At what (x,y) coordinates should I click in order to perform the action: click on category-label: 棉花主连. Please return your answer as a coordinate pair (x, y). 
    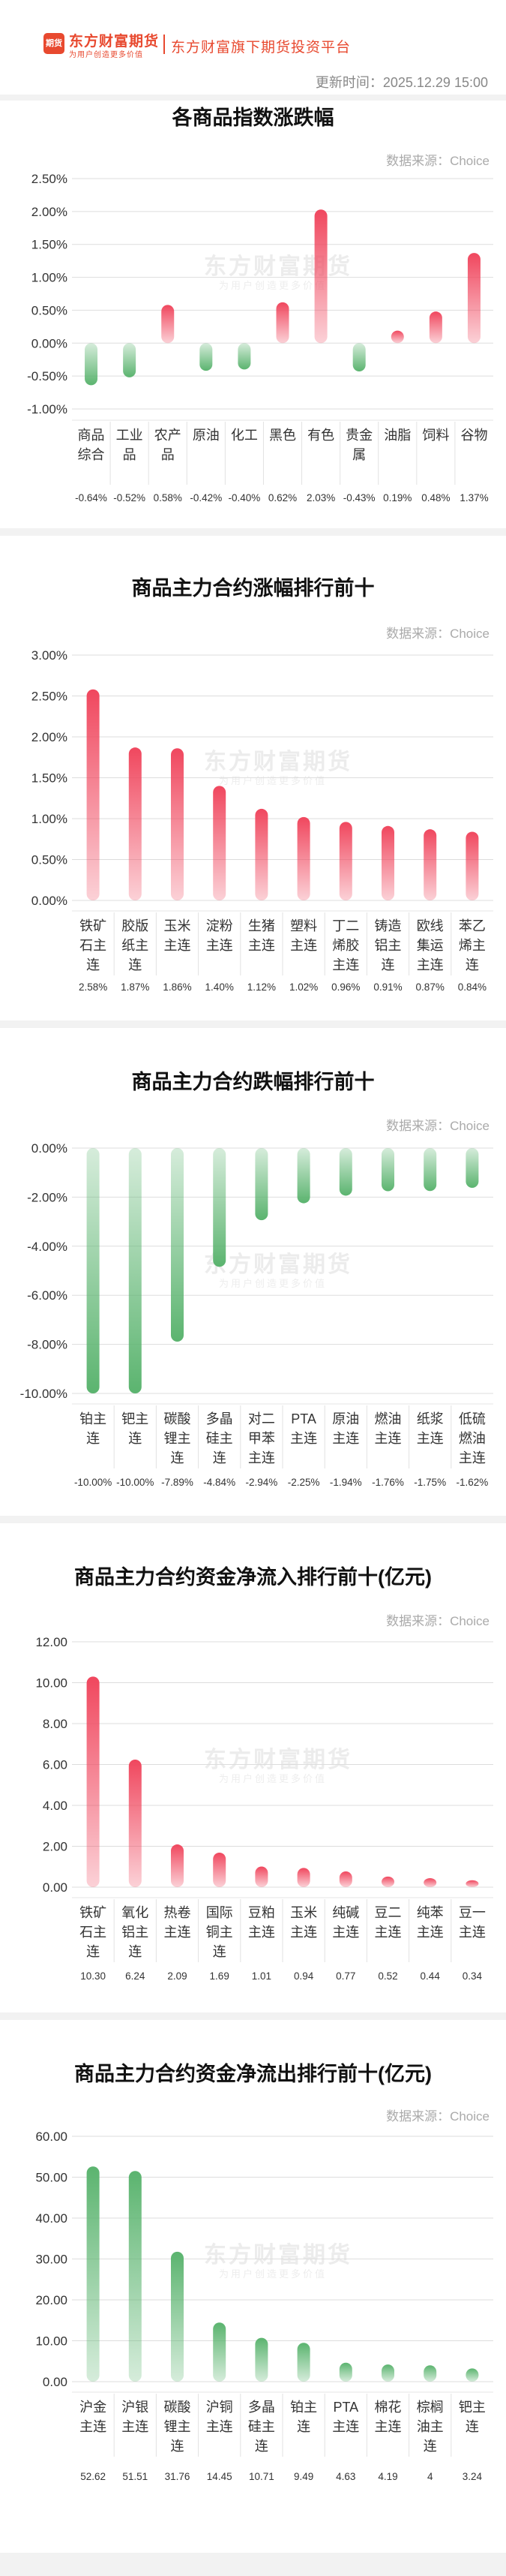
    Looking at the image, I should click on (389, 2417).